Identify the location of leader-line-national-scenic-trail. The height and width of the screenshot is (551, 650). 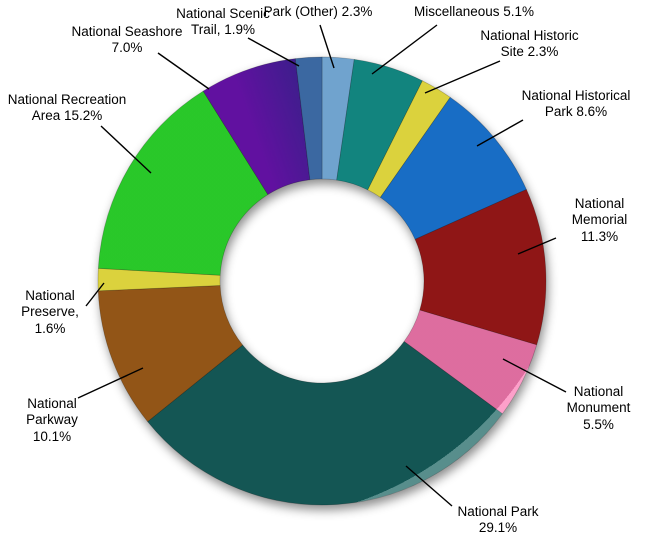
(273, 52).